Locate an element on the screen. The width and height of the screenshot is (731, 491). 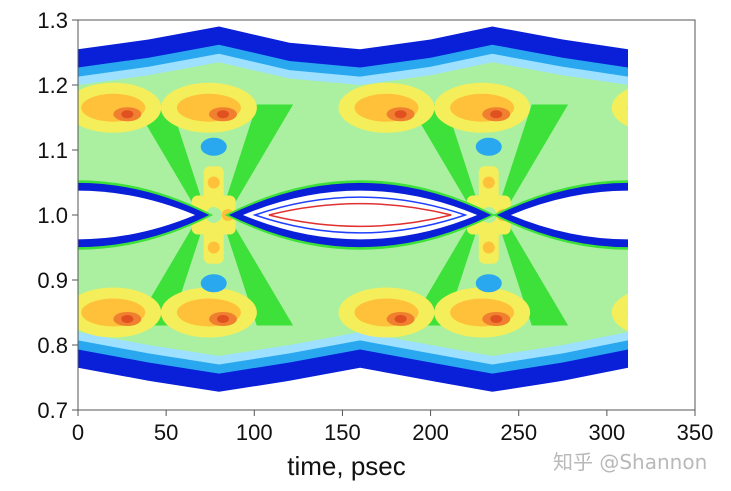
y-tick-label: 0.7 is located at coordinates (52, 410).